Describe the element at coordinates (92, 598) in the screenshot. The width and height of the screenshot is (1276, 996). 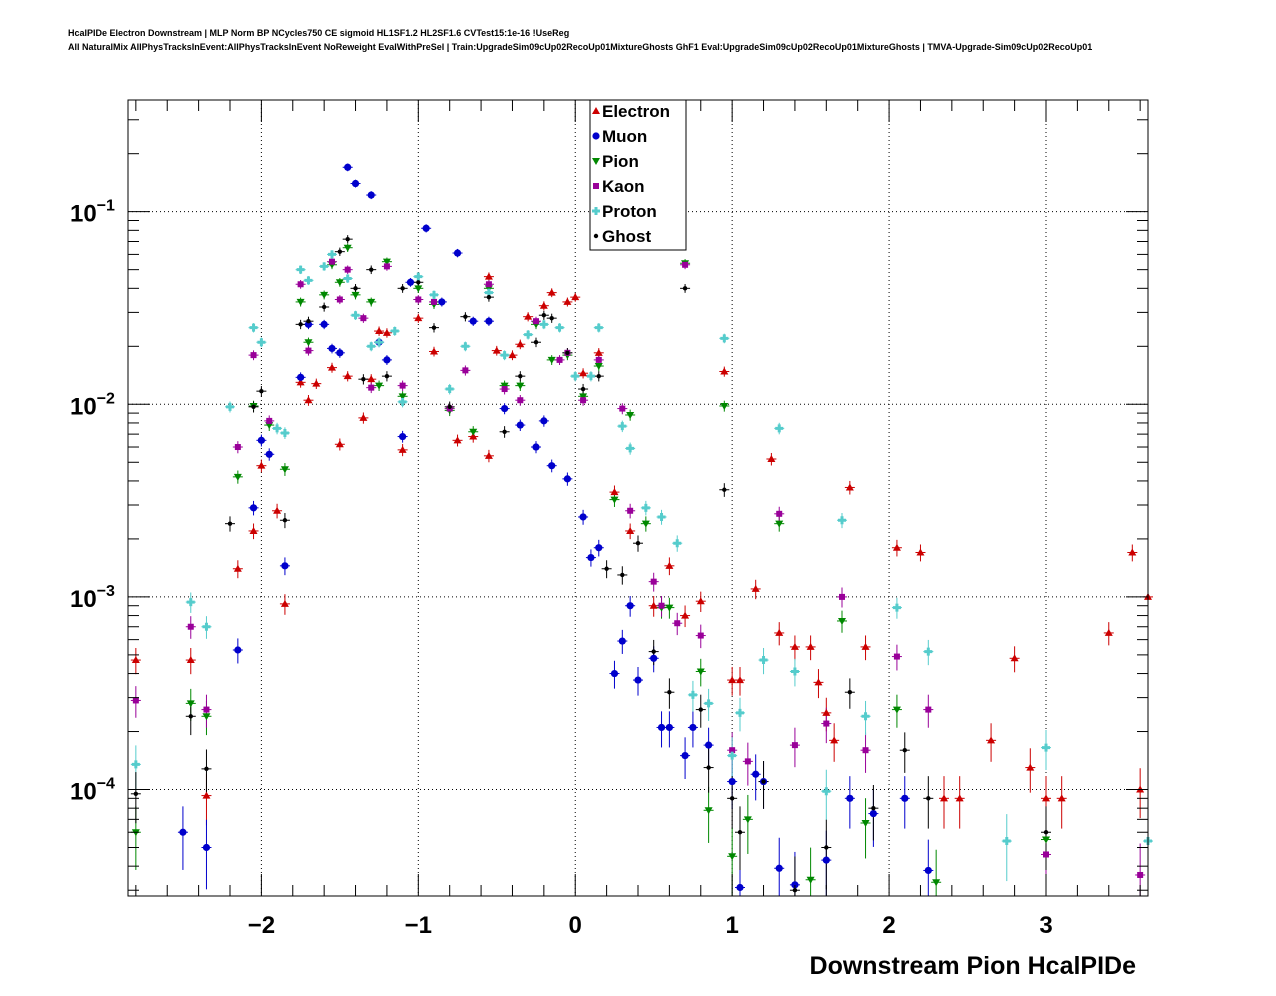
I see `y-tick-label: 10−3` at that location.